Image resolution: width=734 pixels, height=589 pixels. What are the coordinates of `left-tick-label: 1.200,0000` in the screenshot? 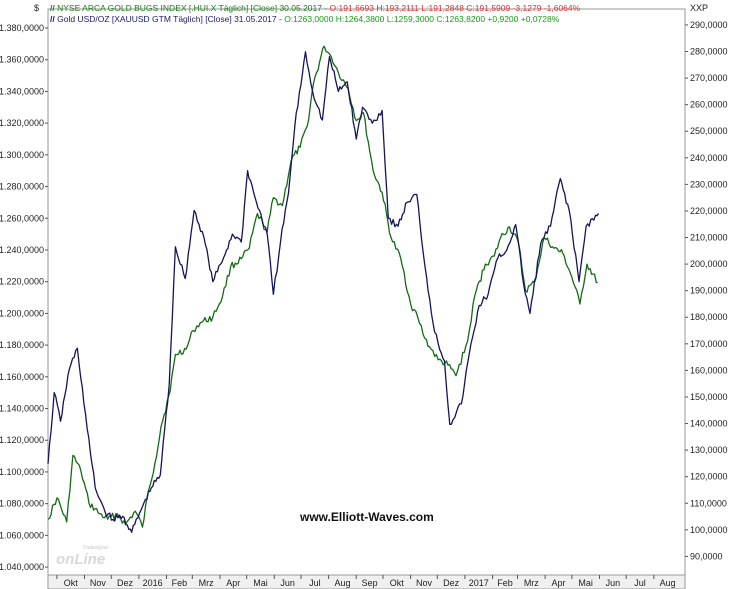 It's located at (22, 313).